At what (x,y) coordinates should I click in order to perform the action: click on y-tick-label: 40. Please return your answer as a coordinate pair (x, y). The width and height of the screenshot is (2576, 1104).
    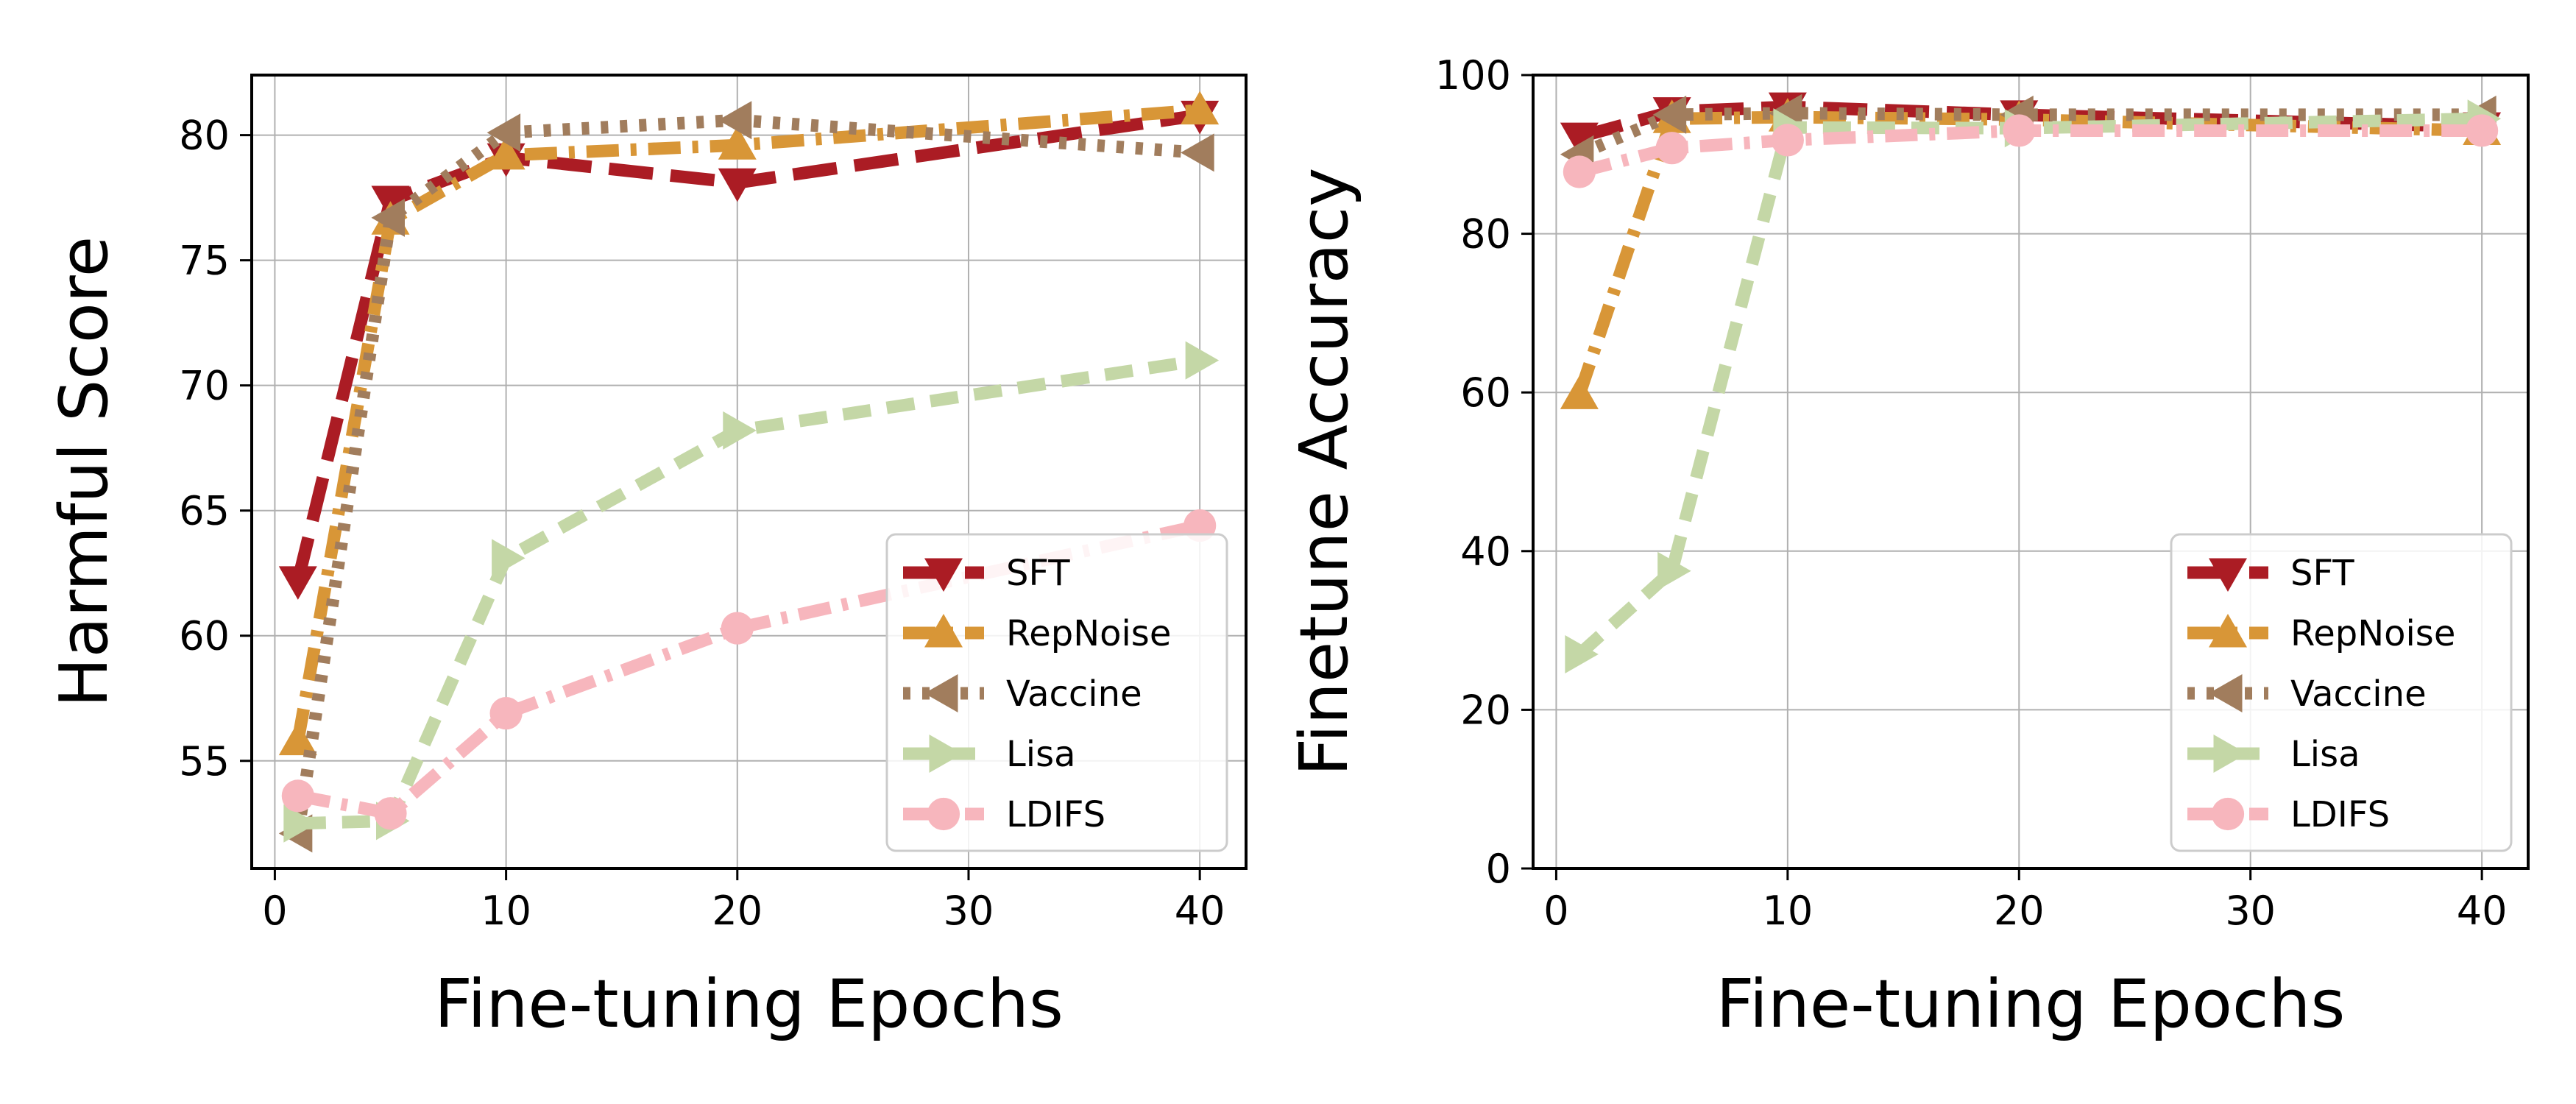
    Looking at the image, I should click on (1485, 551).